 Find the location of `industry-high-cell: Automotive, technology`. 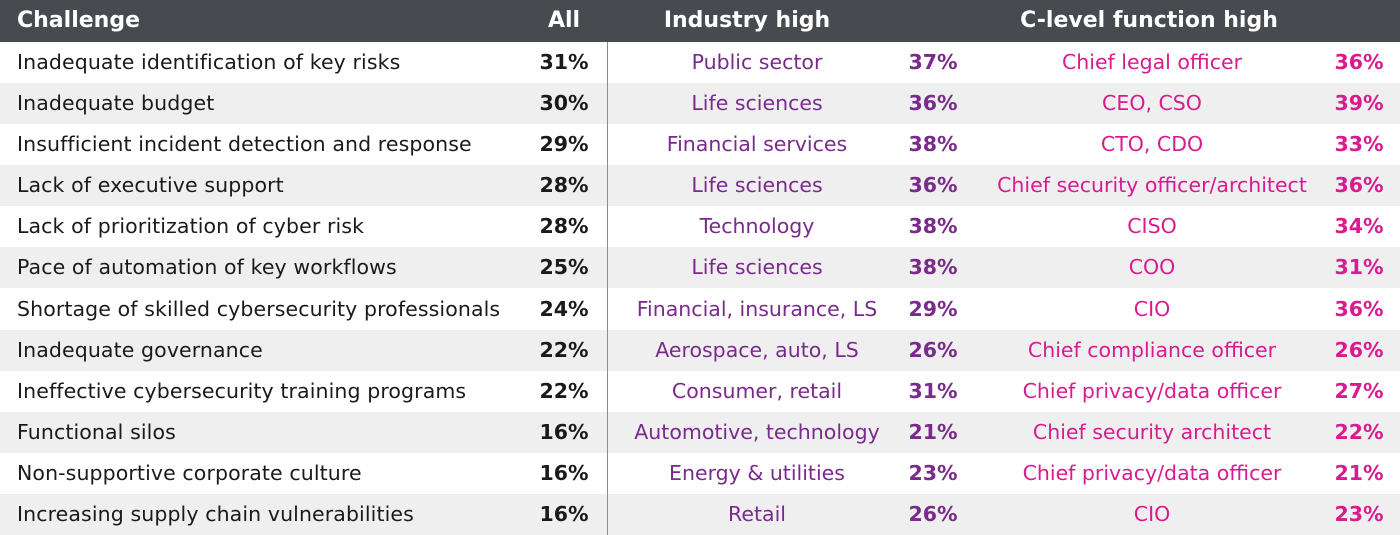

industry-high-cell: Automotive, technology is located at coordinates (757, 432).